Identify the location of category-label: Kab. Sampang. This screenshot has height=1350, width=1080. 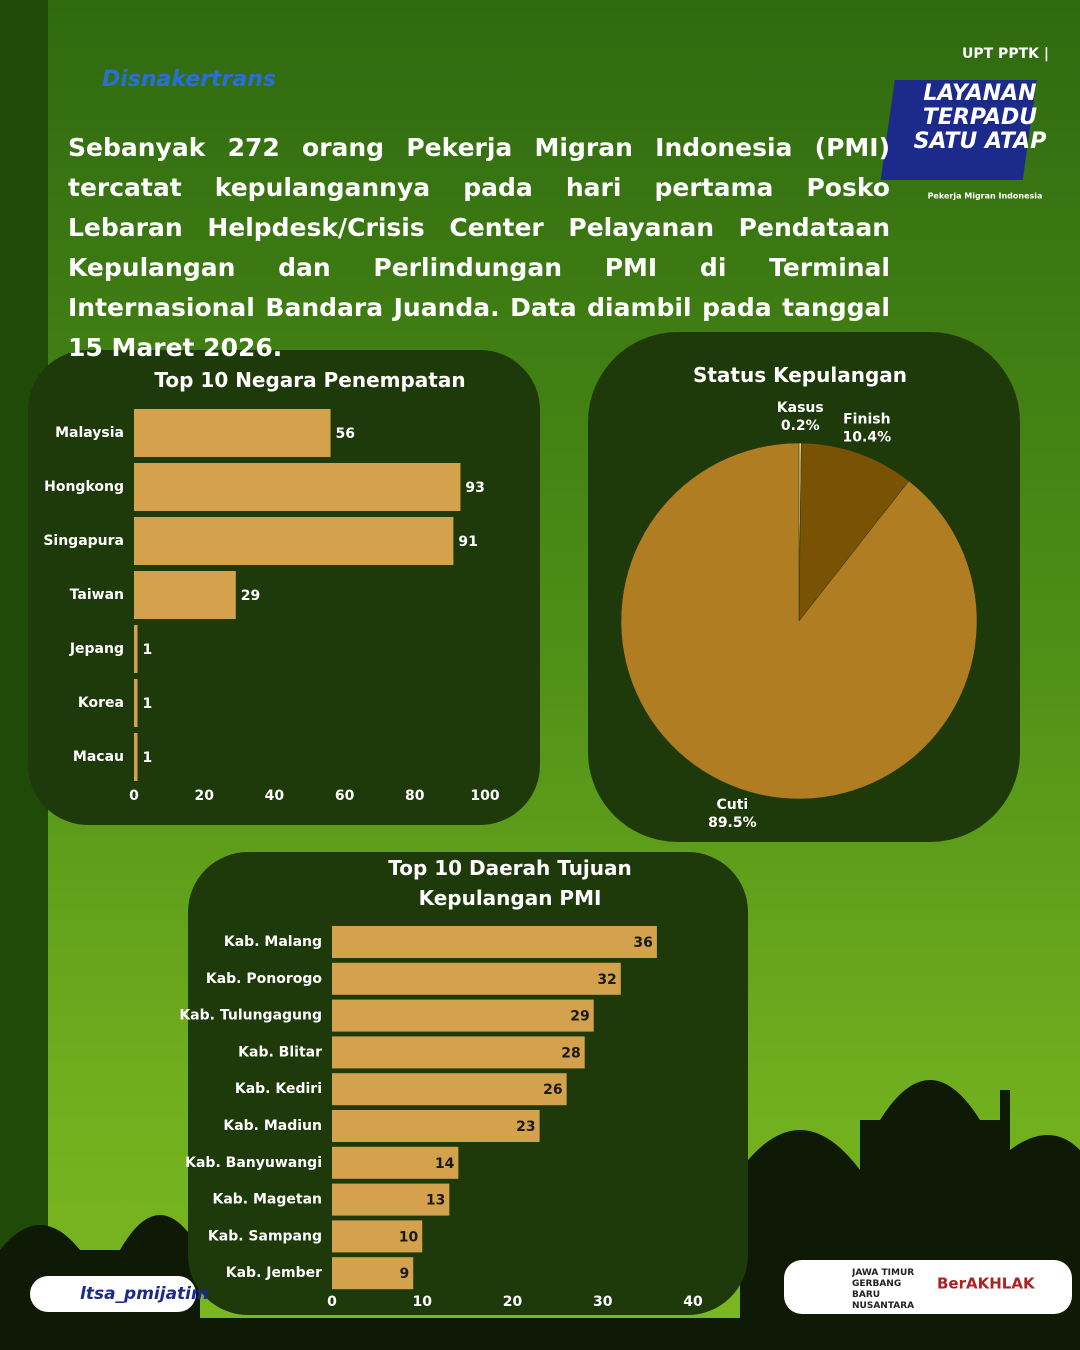
(265, 1236).